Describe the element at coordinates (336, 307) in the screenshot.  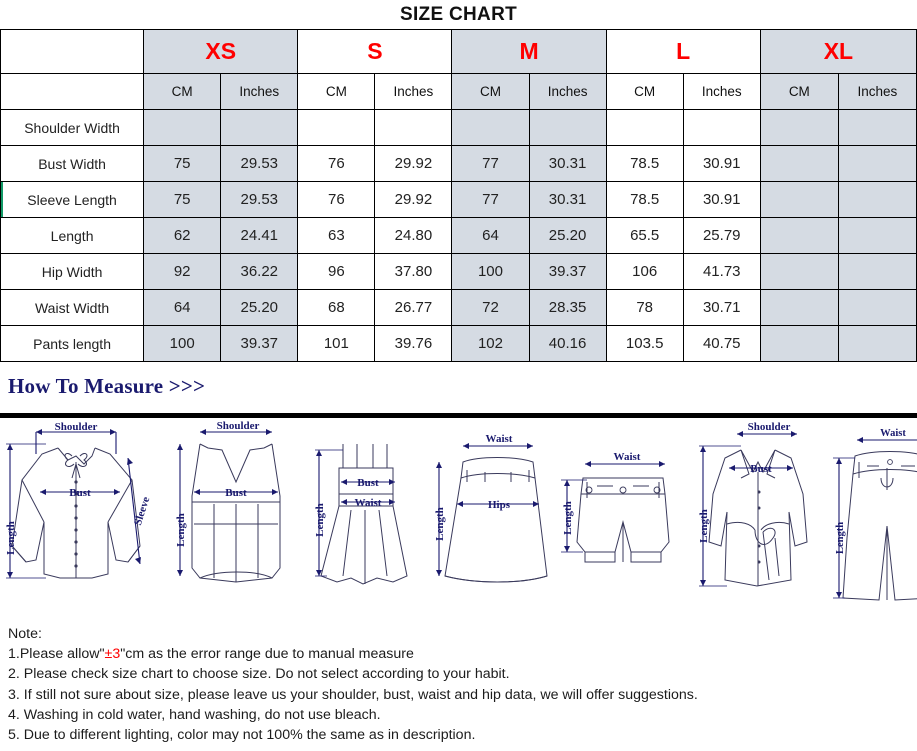
I see `value-cell: 68` at that location.